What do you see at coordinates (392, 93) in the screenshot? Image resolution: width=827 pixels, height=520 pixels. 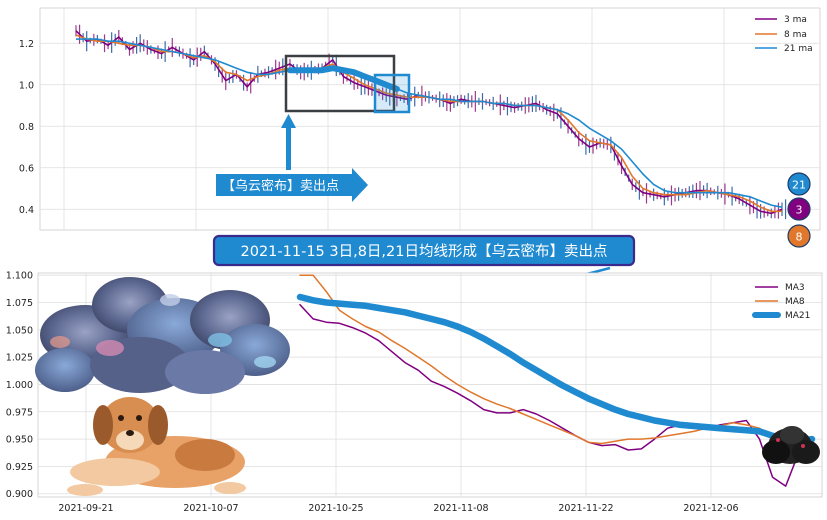 I see `sell-point-highlight-box` at bounding box center [392, 93].